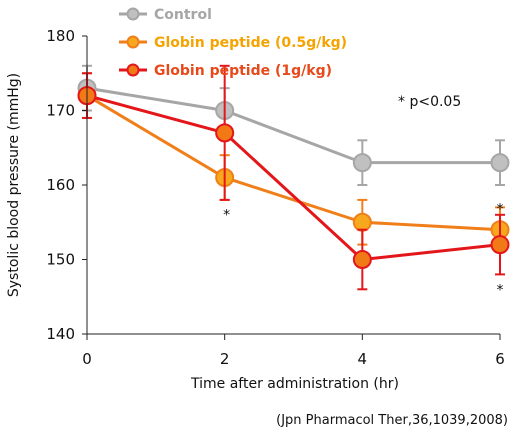 This screenshot has width=520, height=440. What do you see at coordinates (243, 71) in the screenshot?
I see `legend-label-2: Globin peptide (1g/kg)` at bounding box center [243, 71].